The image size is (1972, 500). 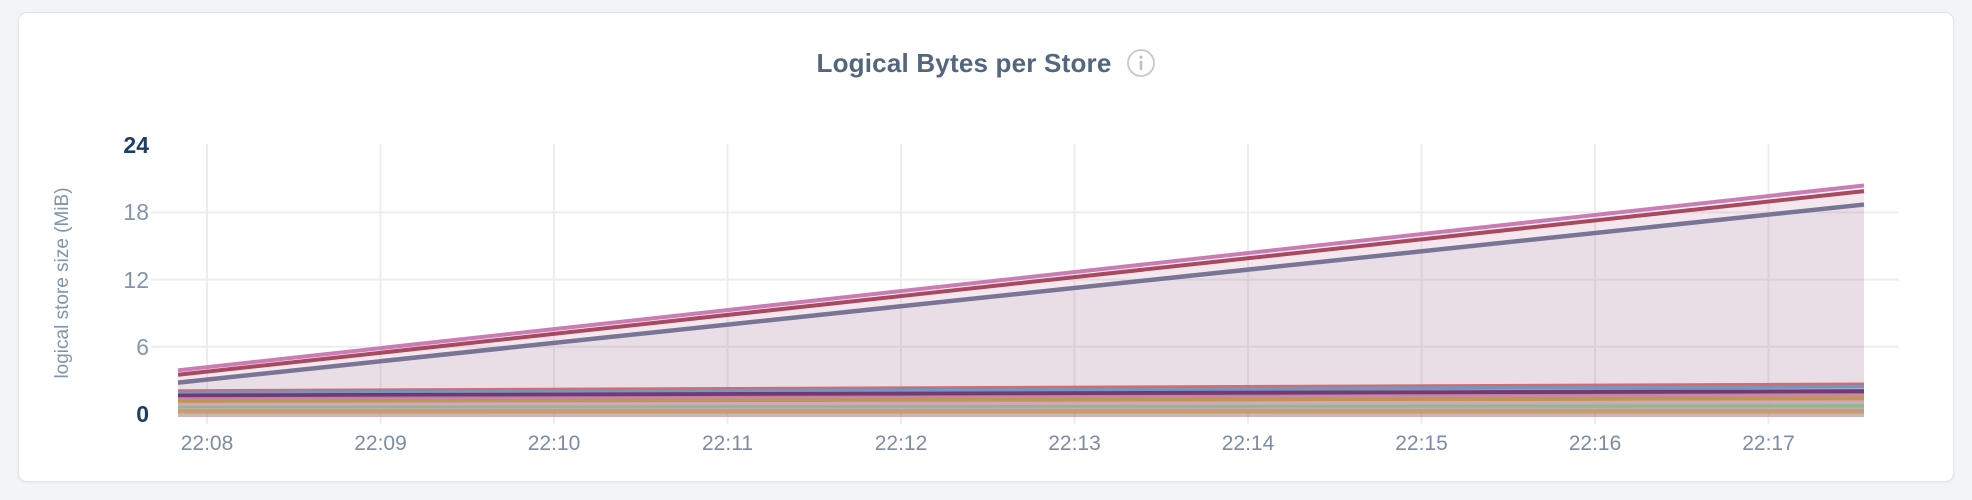 What do you see at coordinates (136, 279) in the screenshot?
I see `y-tick-label: 12` at bounding box center [136, 279].